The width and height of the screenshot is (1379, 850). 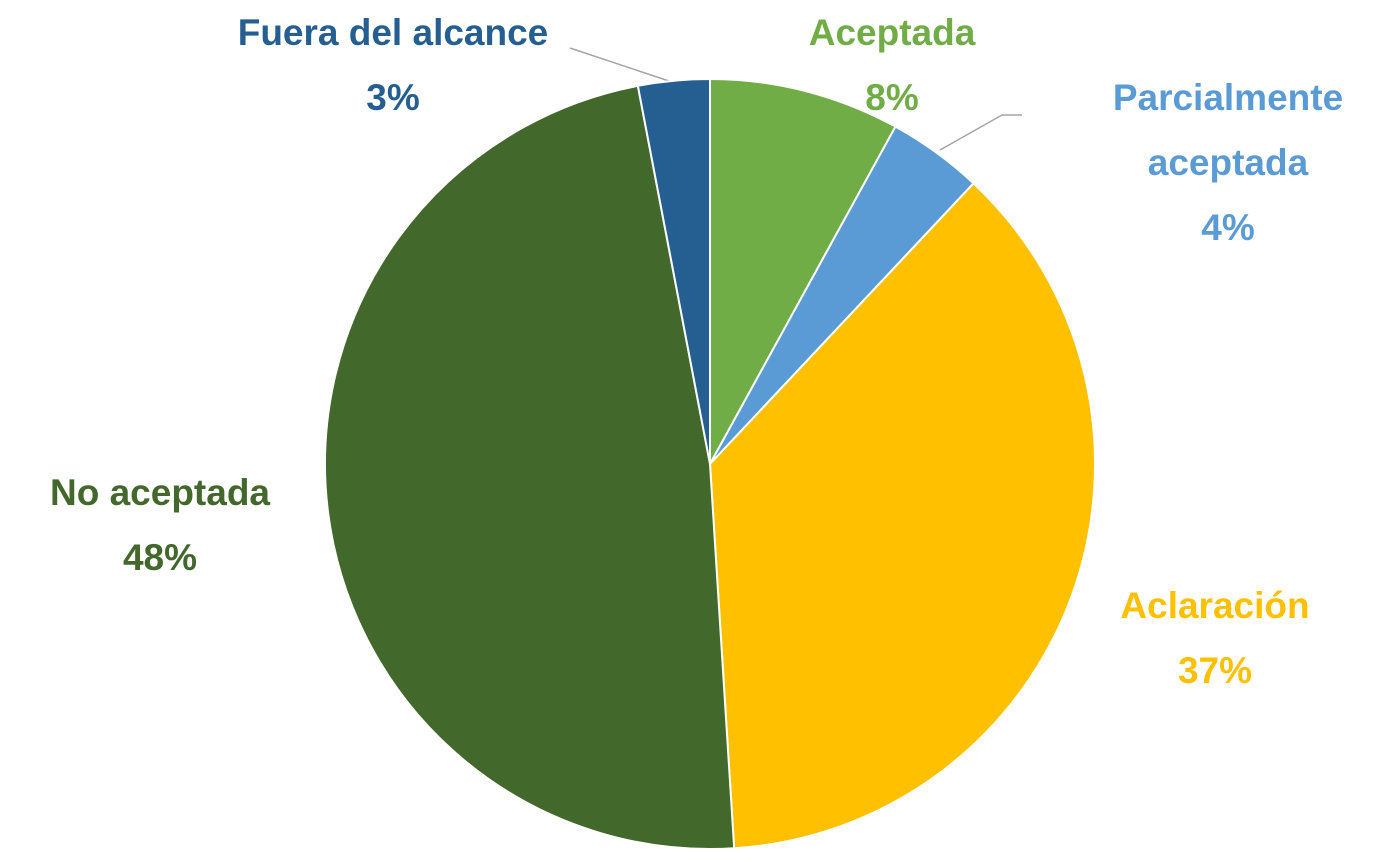 What do you see at coordinates (159, 492) in the screenshot?
I see `category-label: No aceptada` at bounding box center [159, 492].